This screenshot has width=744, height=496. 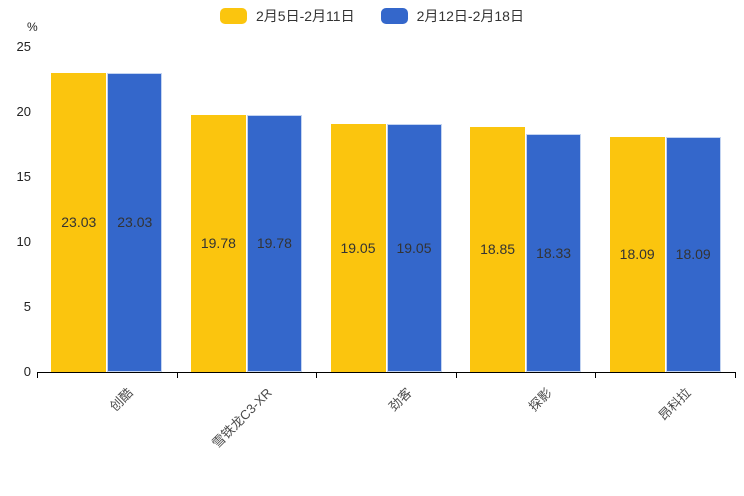 I want to click on y-tick-label-15: 15, so click(x=23, y=176).